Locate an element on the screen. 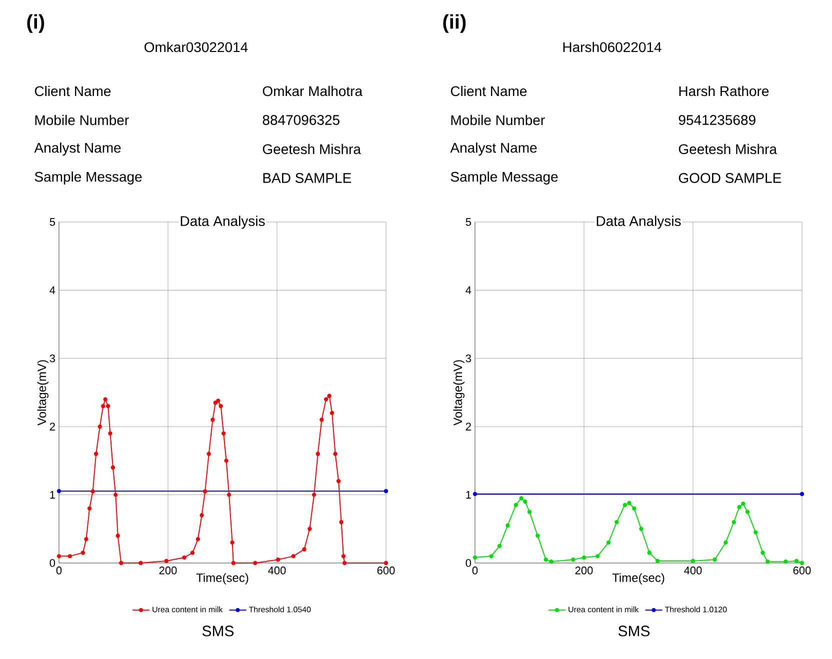 The height and width of the screenshot is (659, 832). text: Harsh Rathore is located at coordinates (724, 91).